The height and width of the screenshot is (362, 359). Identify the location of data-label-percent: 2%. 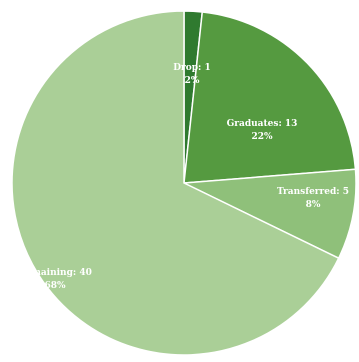
(192, 81).